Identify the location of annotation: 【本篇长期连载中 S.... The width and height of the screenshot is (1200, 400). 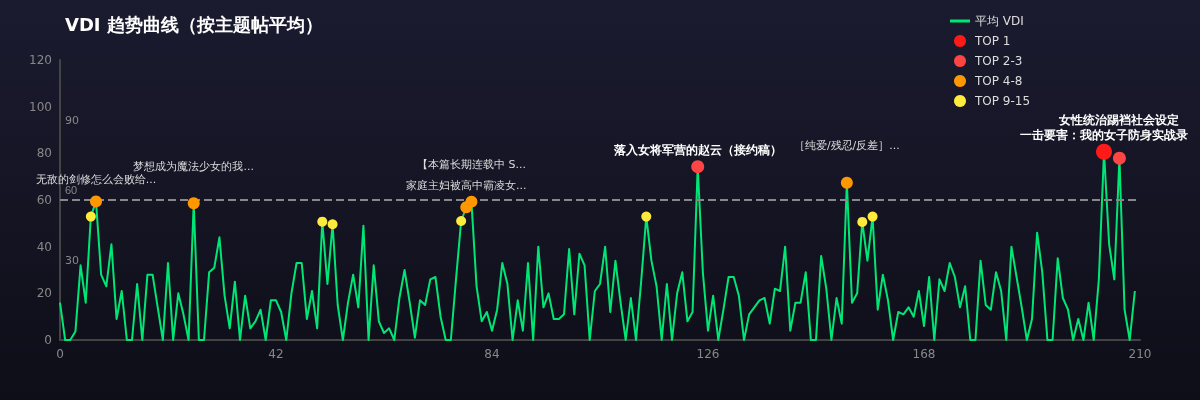
(471, 165).